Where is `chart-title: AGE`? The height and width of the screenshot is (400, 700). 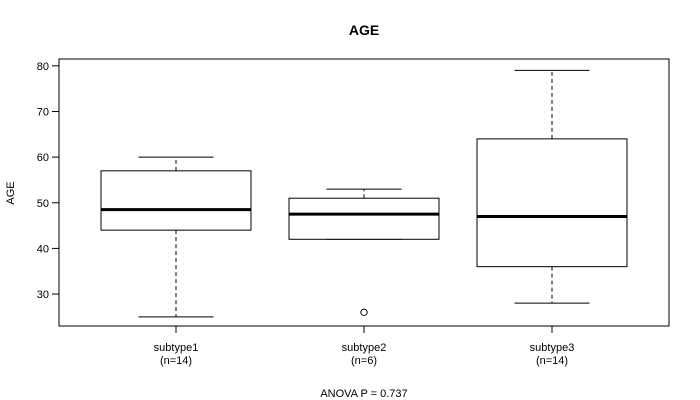 chart-title: AGE is located at coordinates (364, 30).